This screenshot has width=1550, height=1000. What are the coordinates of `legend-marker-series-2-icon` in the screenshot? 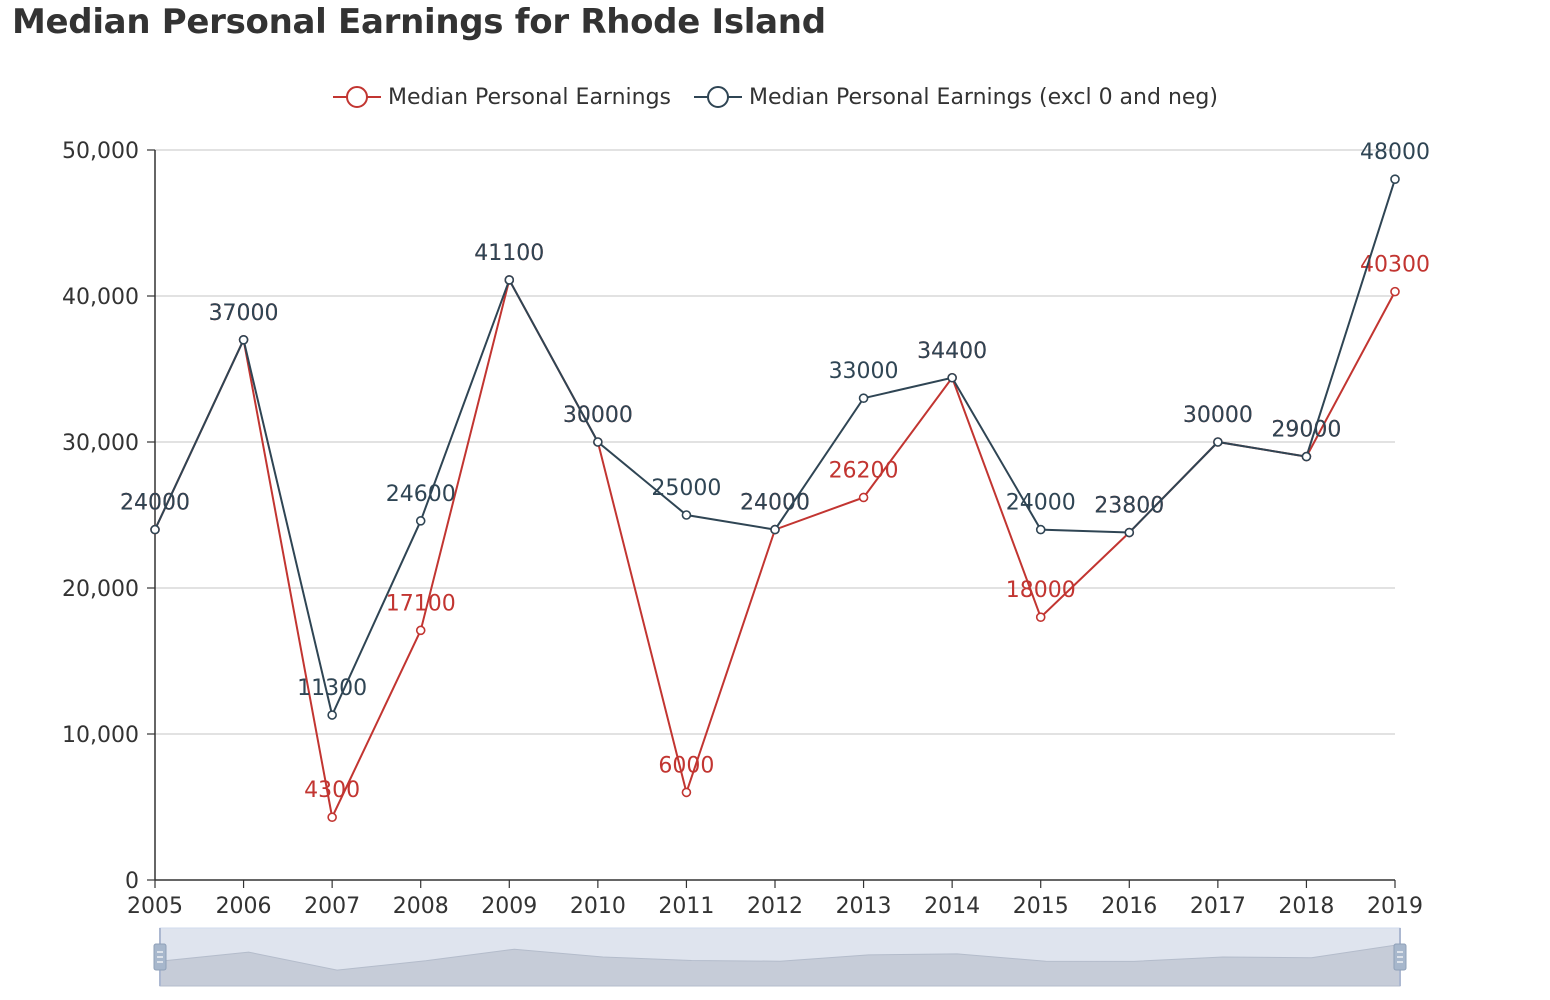 It's located at (718, 97).